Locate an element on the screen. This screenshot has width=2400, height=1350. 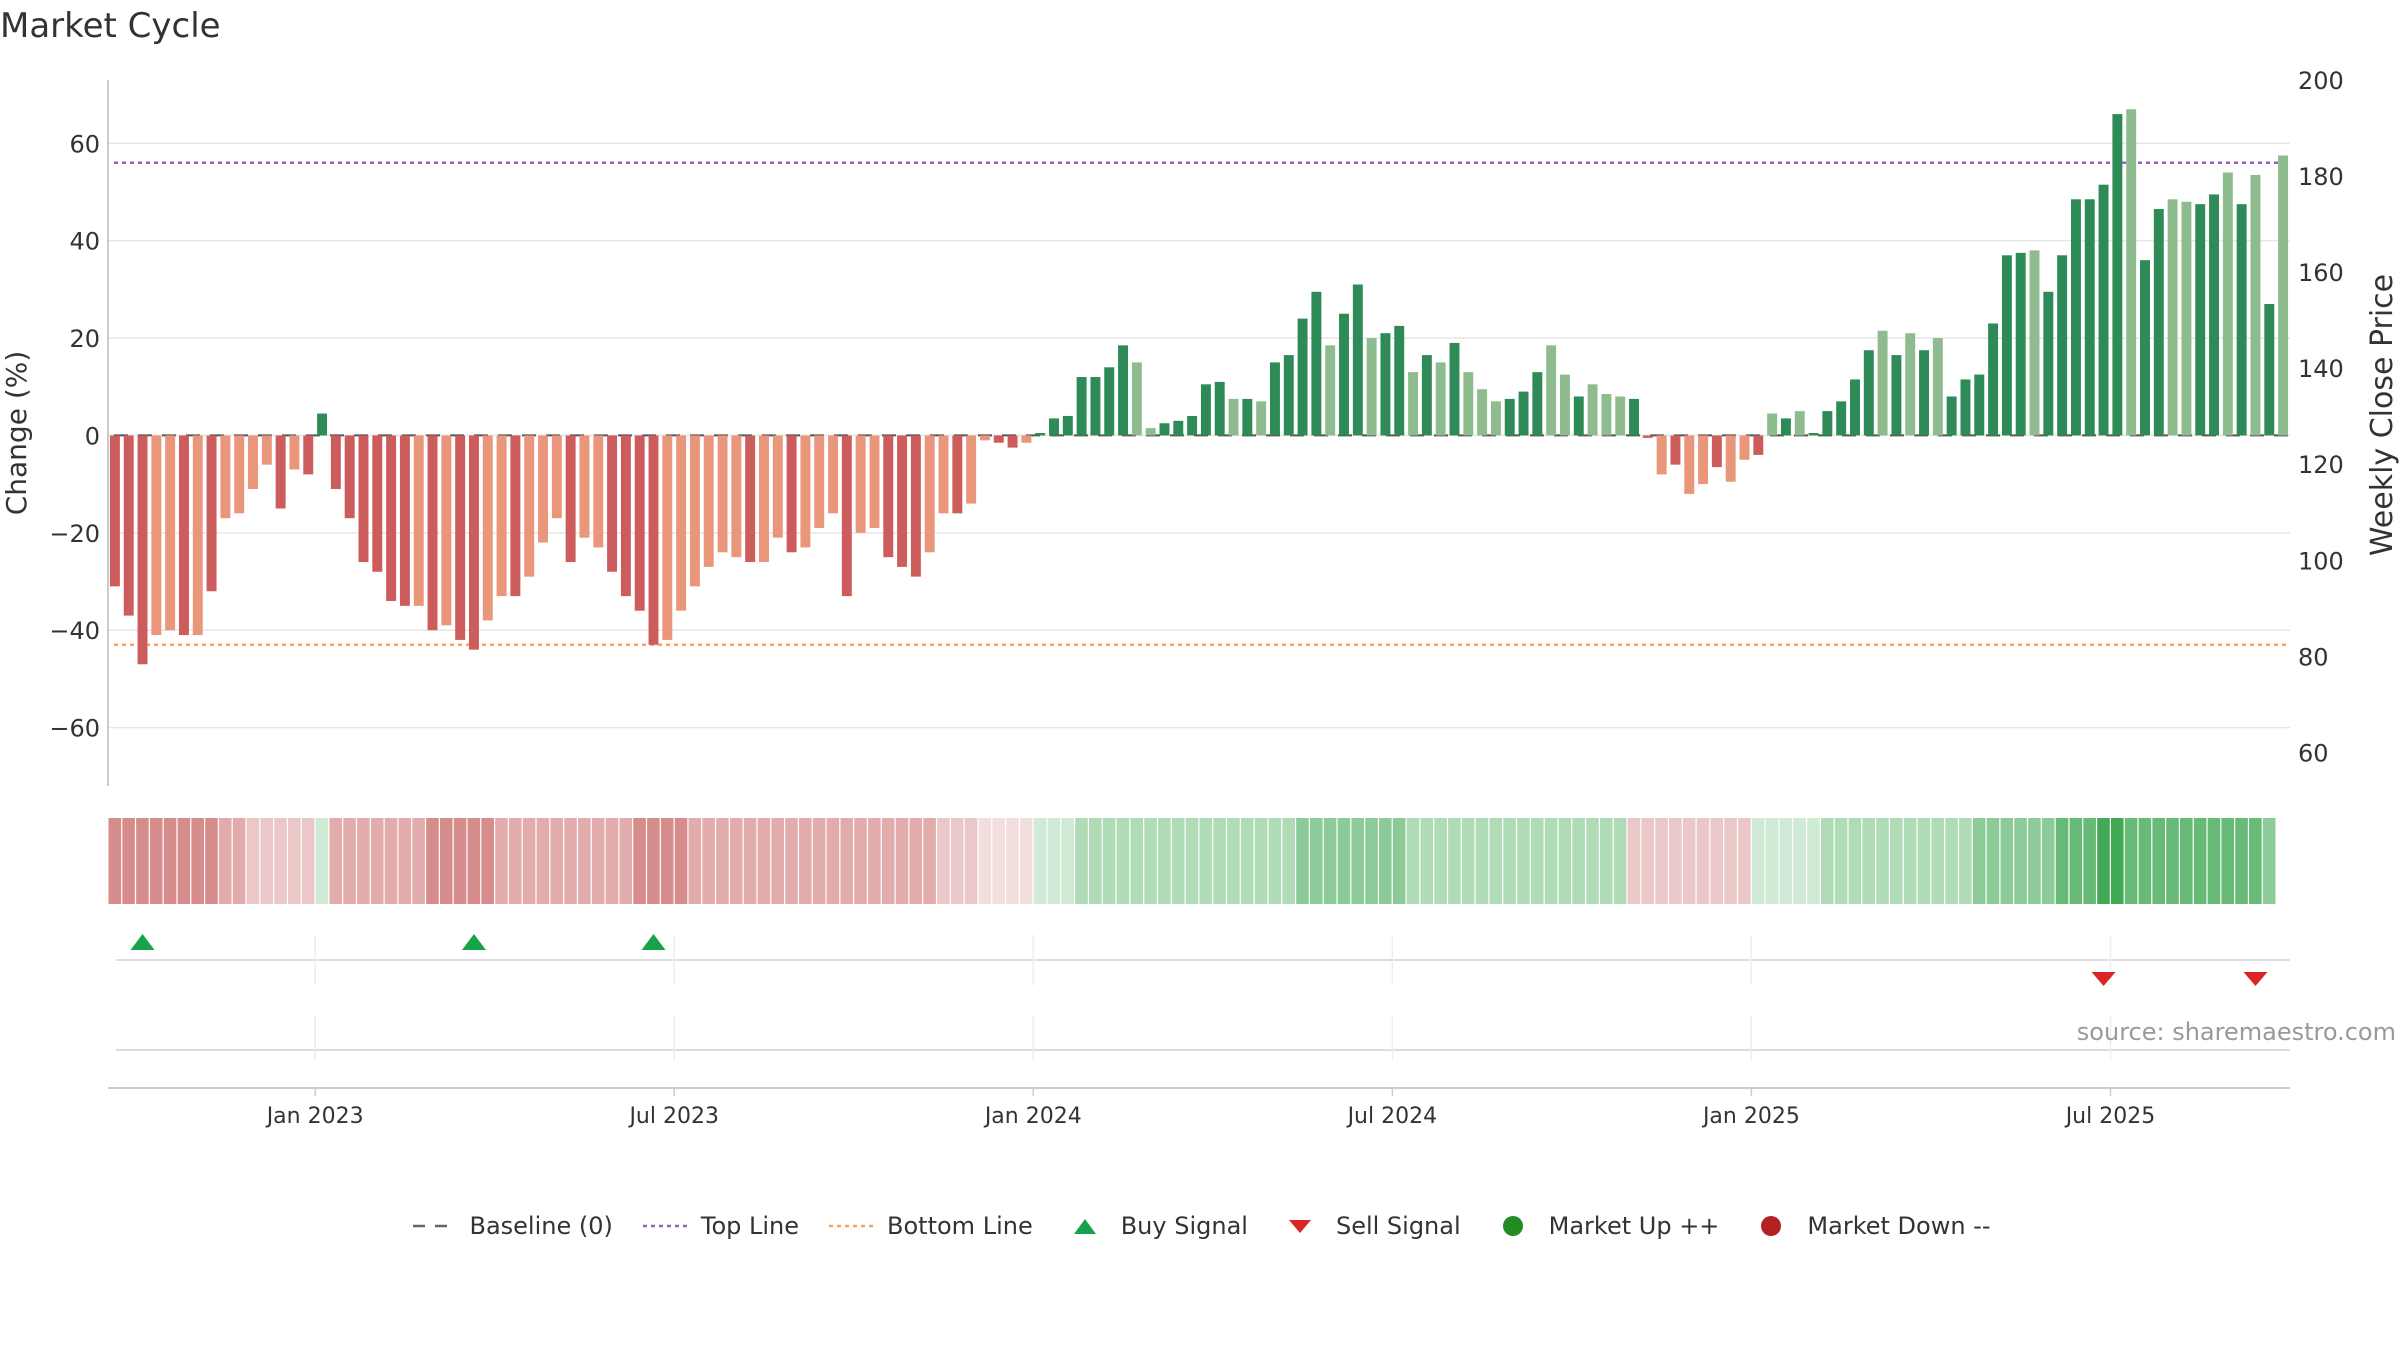
legend-item: Market Down -- is located at coordinates (1869, 1226).